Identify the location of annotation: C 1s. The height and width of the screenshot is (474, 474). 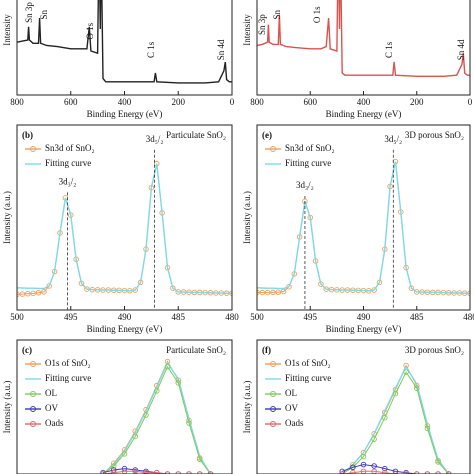
(151, 49).